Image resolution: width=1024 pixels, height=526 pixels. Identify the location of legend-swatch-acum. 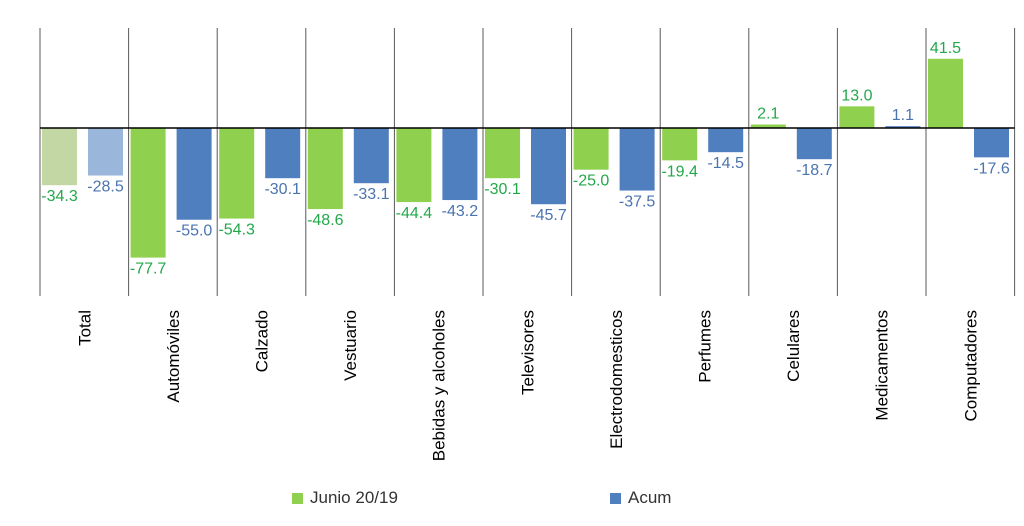
(615, 498).